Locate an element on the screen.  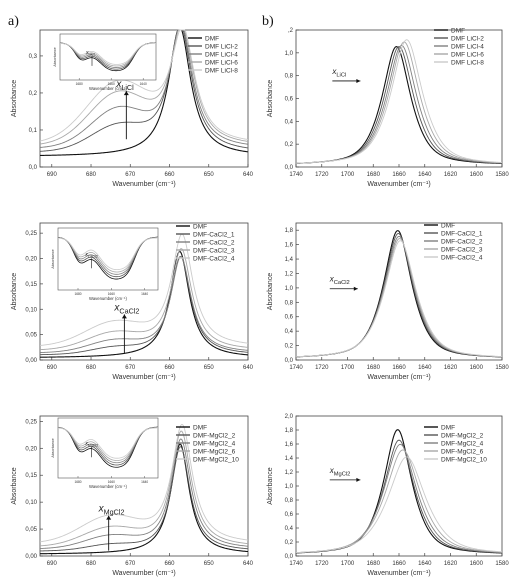
legend-label: DMF LiCl-4 is located at coordinates (467, 46).